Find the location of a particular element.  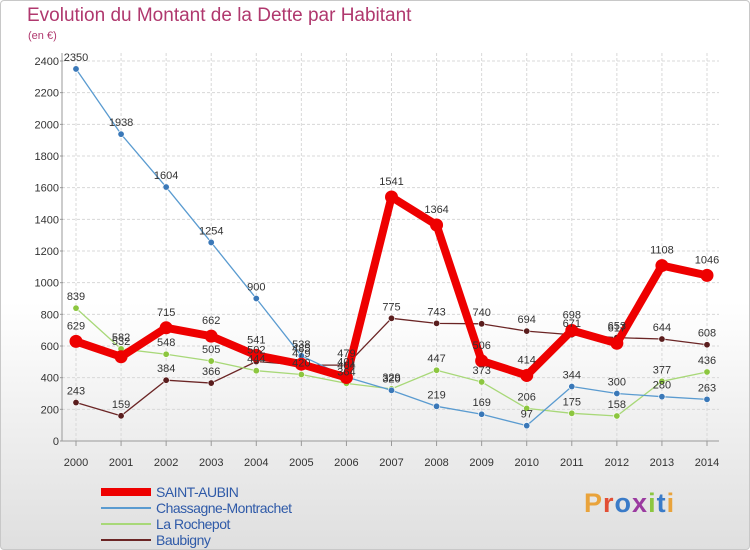

y-tick-label: 0 is located at coordinates (56, 442).